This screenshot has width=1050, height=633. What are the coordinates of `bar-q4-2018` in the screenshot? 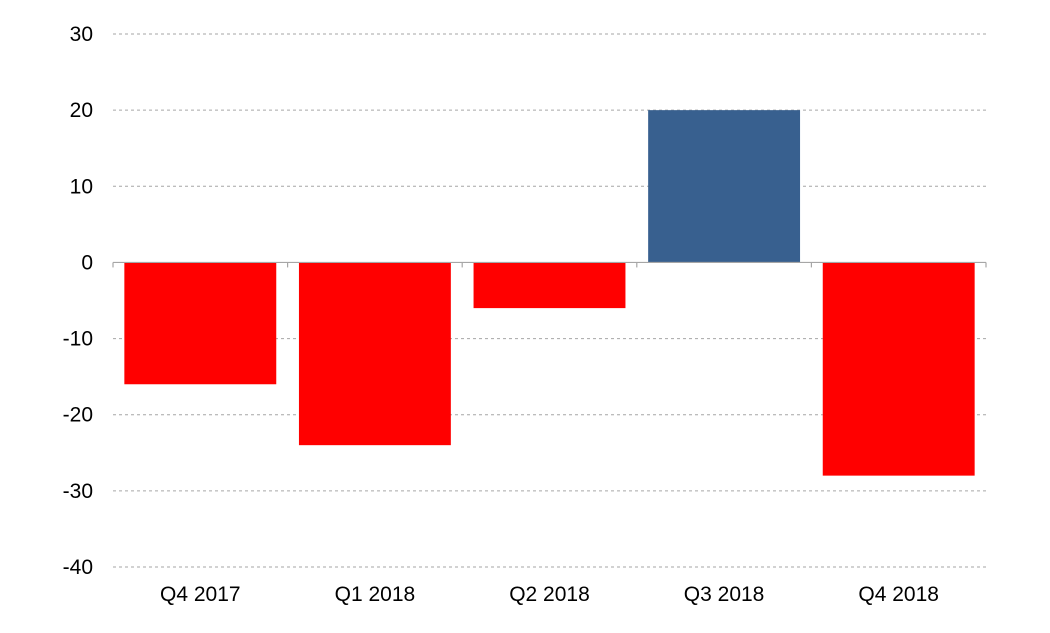 It's located at (898, 369).